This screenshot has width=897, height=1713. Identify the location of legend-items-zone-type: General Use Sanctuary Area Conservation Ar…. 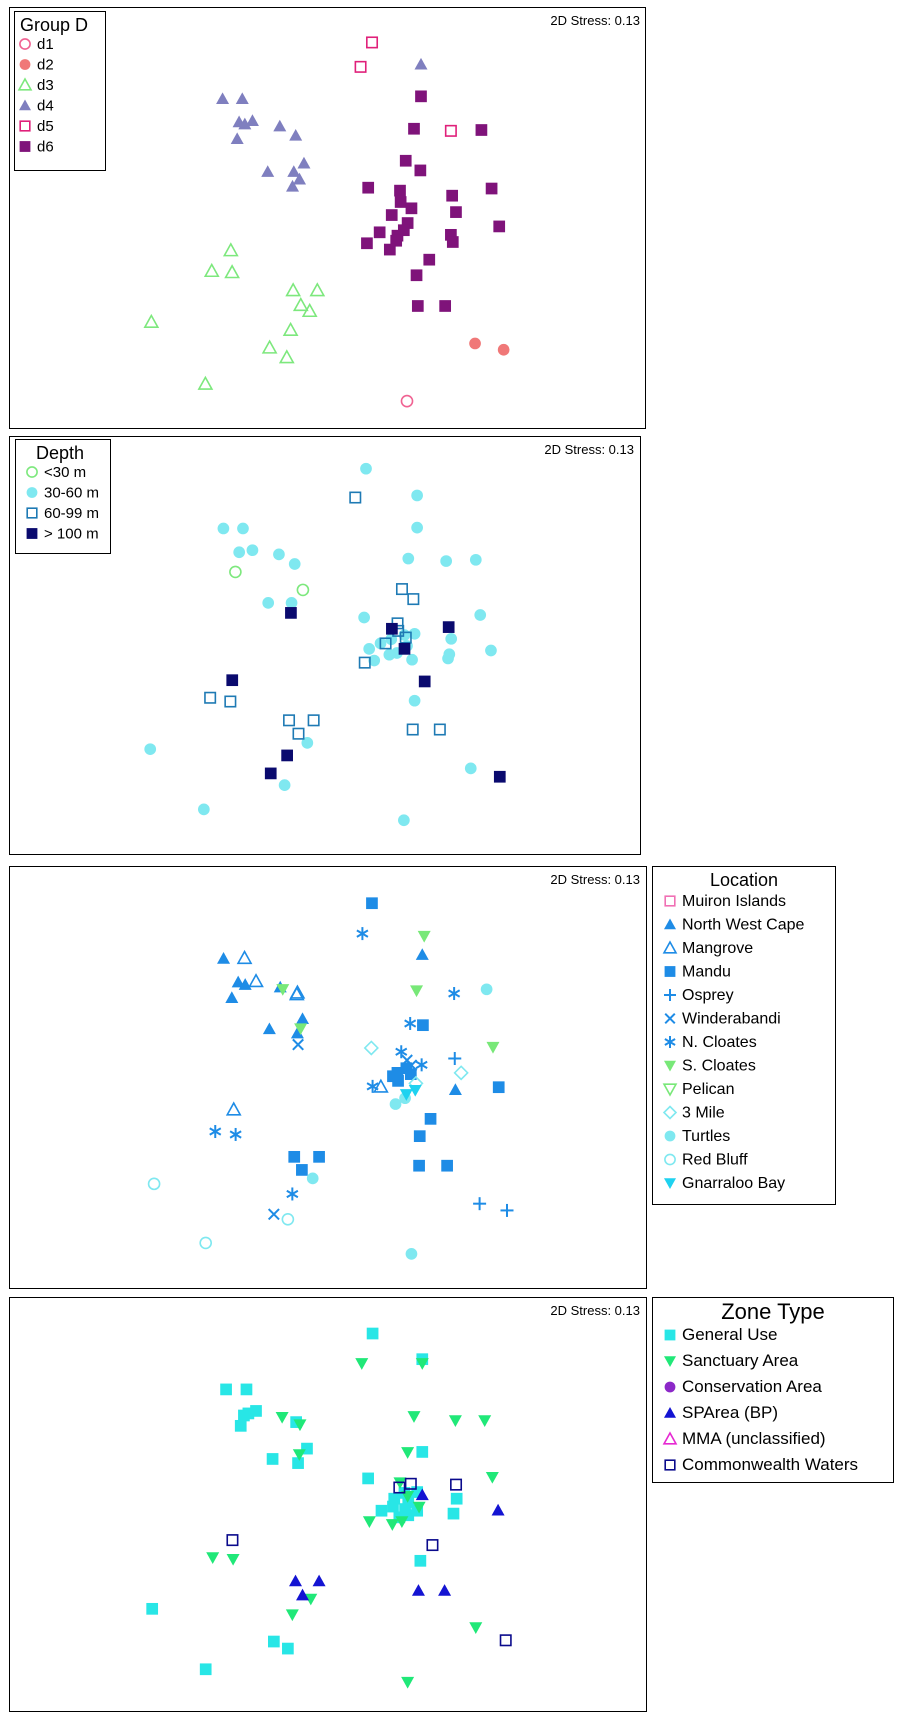
(760, 1399).